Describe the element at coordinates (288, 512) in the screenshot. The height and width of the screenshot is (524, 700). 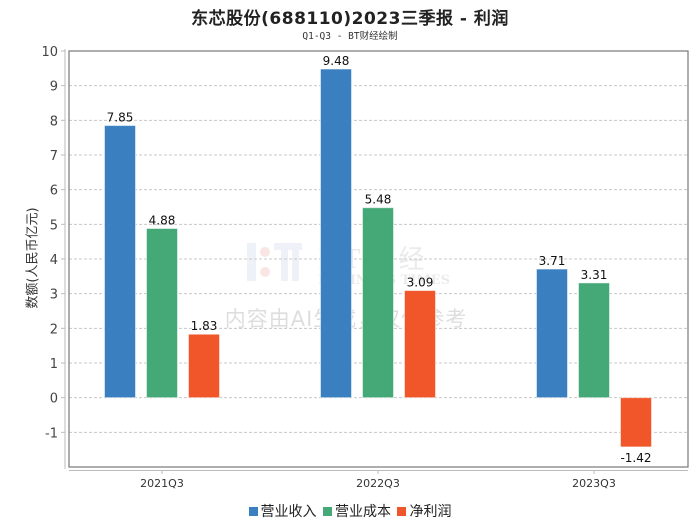
I see `legend-label-revenue: 营业收入` at that location.